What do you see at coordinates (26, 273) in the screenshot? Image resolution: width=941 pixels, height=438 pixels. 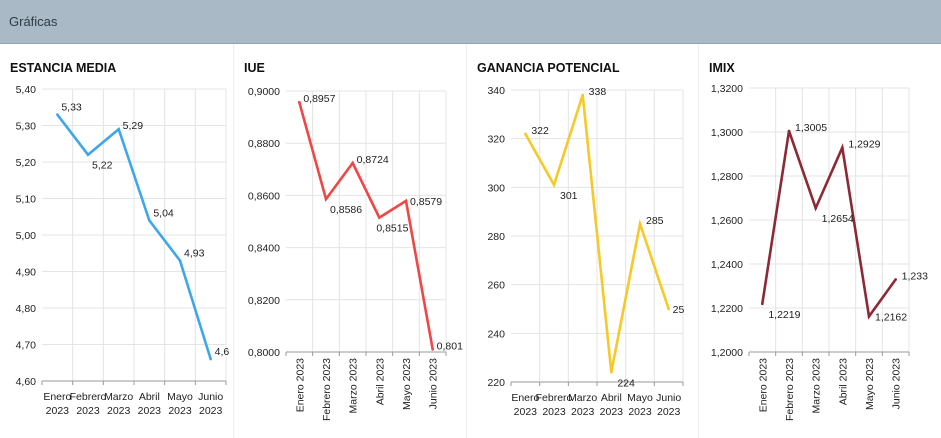 I see `y-tick-label: 4,90` at bounding box center [26, 273].